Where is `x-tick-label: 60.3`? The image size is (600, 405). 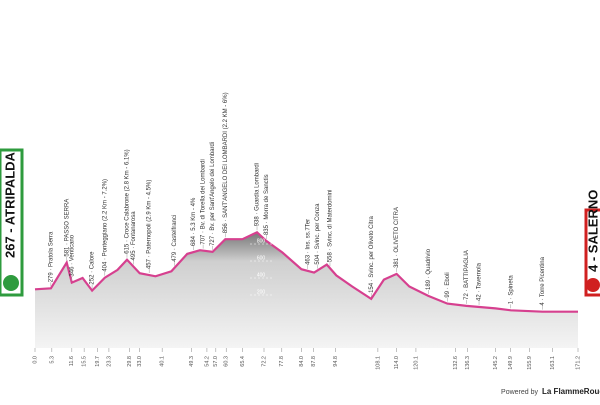 x-tick-label: 60.3 is located at coordinates (227, 361).